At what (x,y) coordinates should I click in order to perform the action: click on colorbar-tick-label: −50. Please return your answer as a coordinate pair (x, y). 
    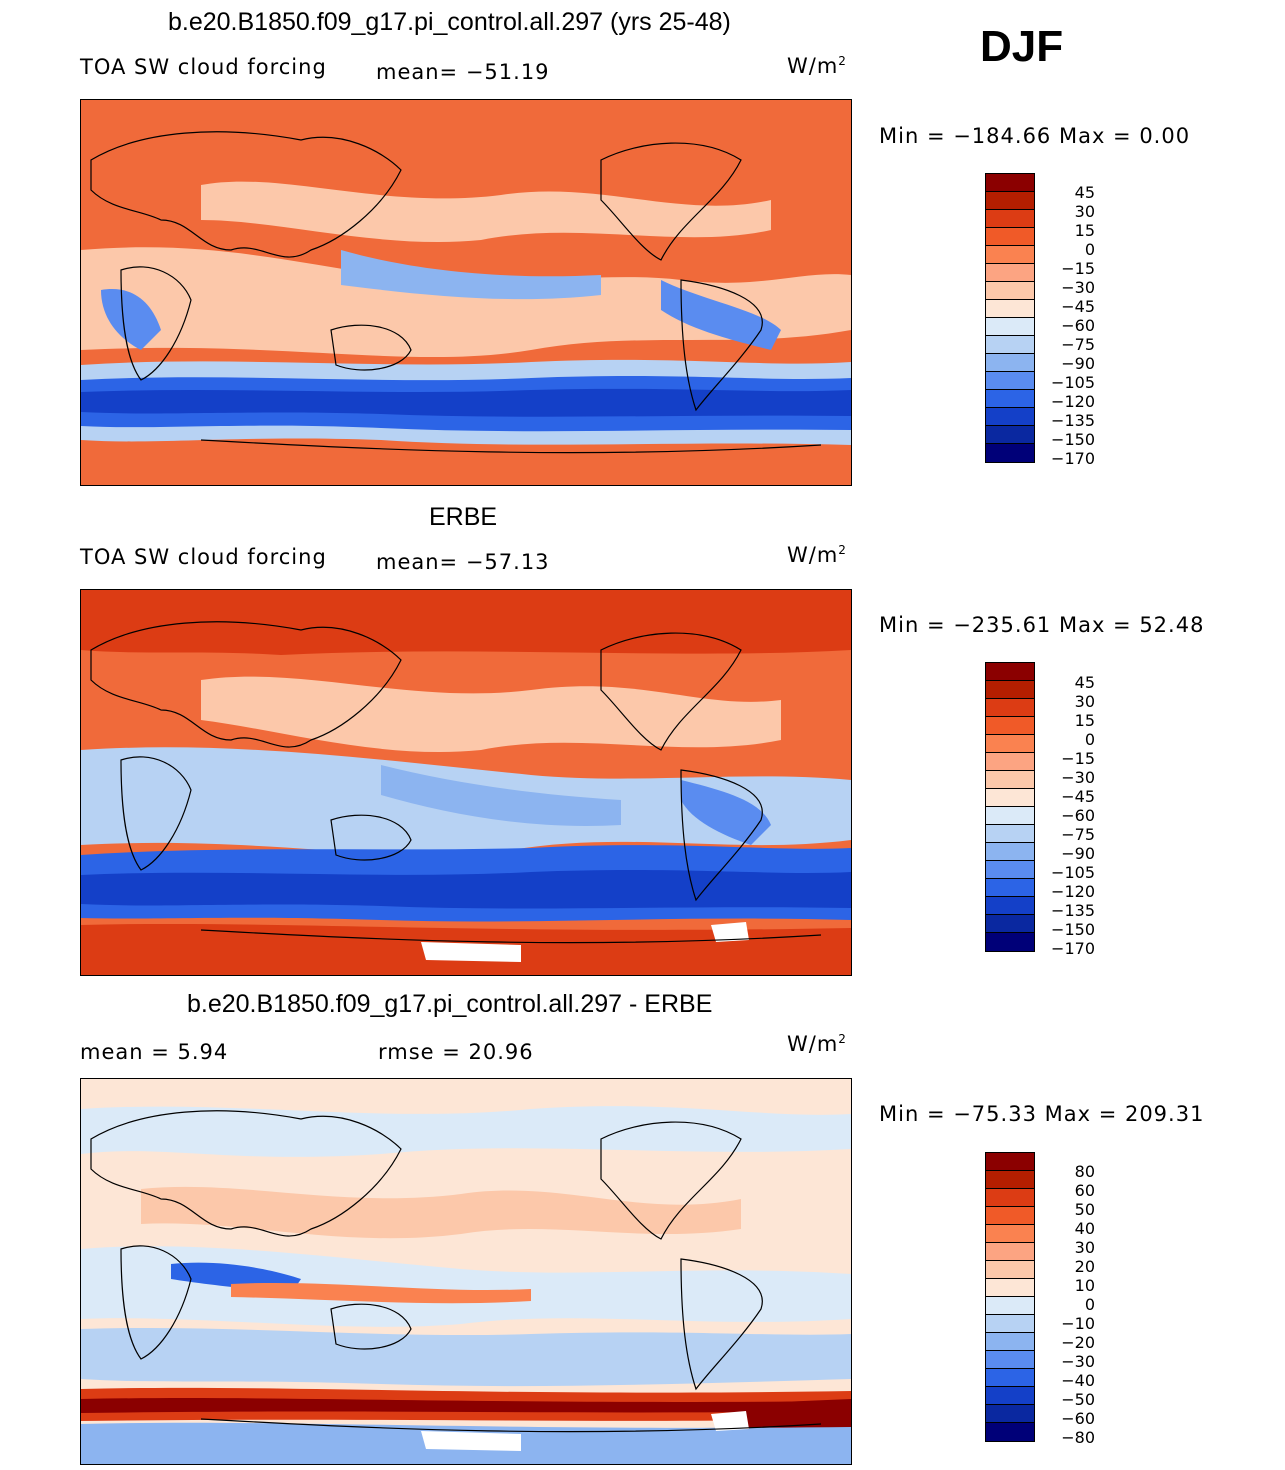
    Looking at the image, I should click on (1078, 1399).